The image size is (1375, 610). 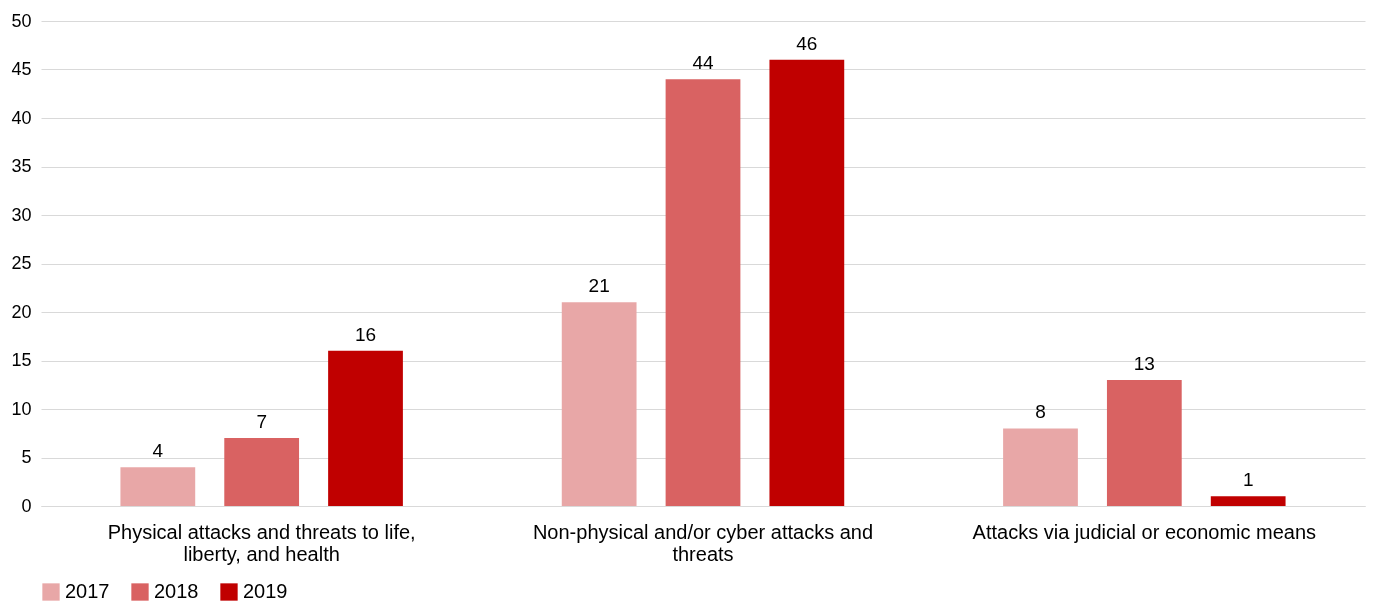 I want to click on data-label: 4, so click(x=158, y=451).